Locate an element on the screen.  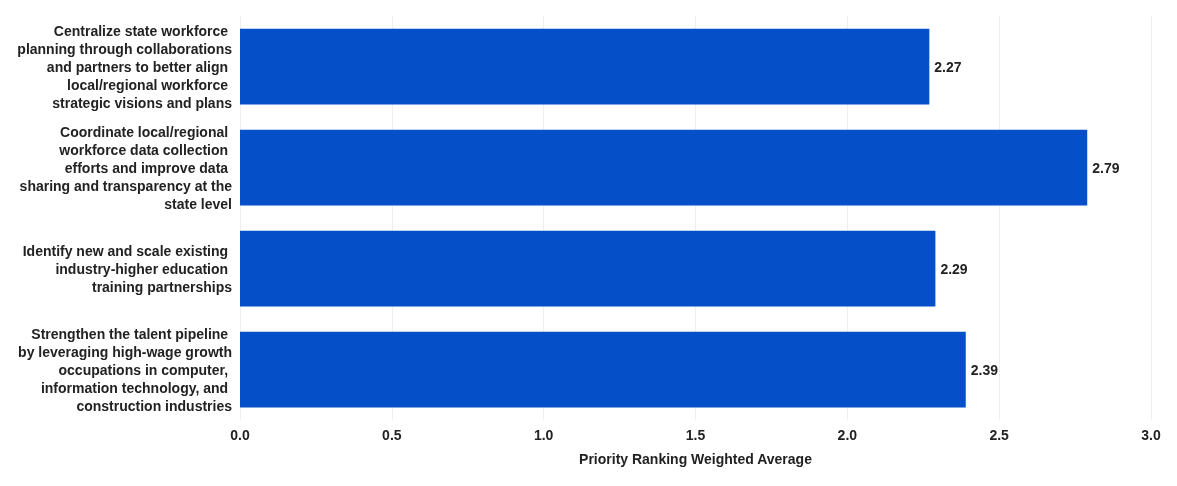
y-tick-label: Centralize state workforce planning through collaborations and partners to better align local/regional workforce strategic visions and plans is located at coordinates (125, 66).